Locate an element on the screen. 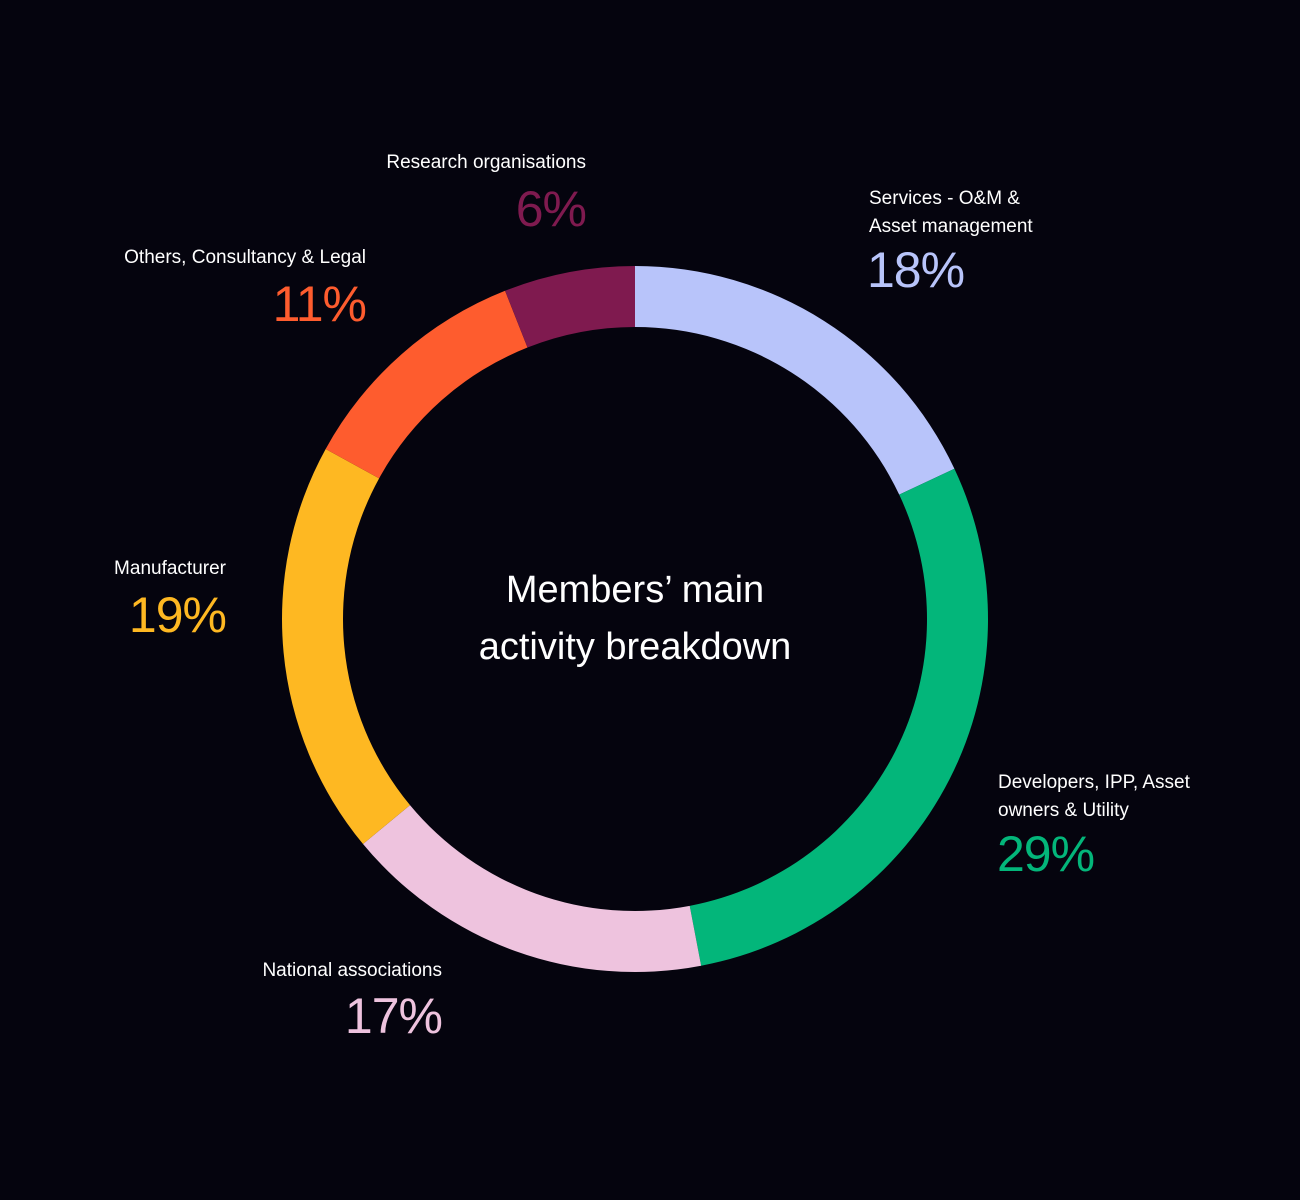  slice-others is located at coordinates (426, 384).